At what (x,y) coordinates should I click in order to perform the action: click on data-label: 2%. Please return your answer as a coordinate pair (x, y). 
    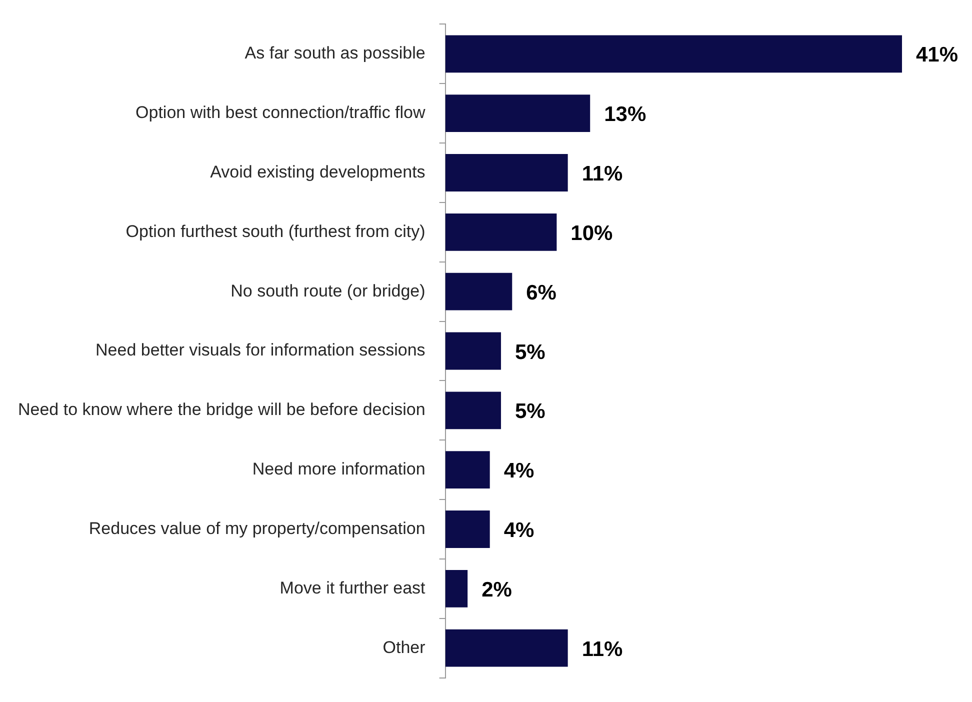
    Looking at the image, I should click on (497, 590).